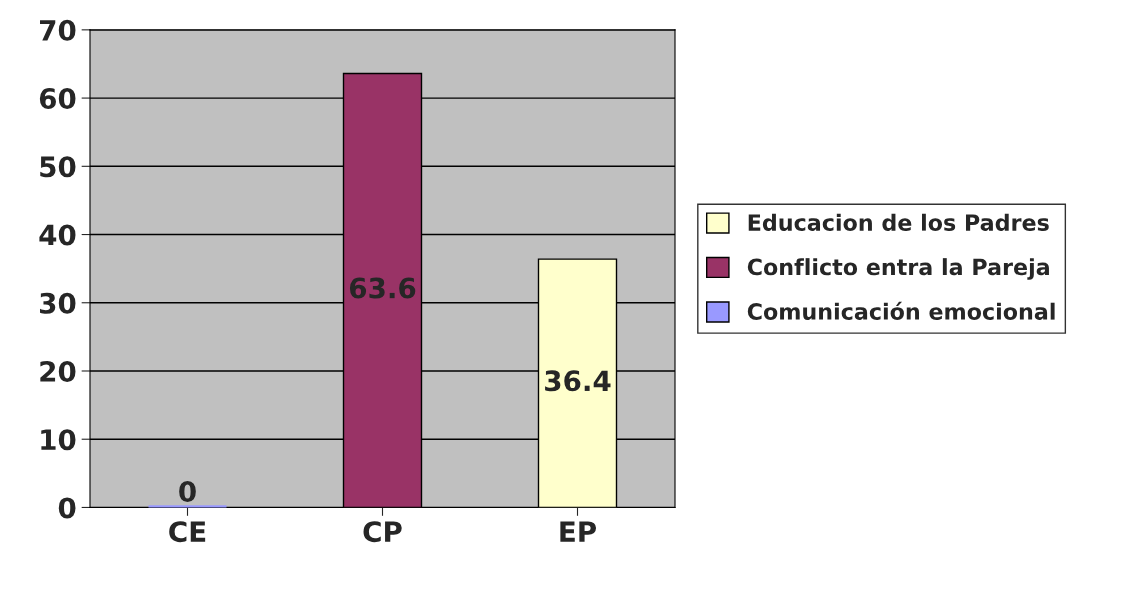  I want to click on y-tick-label: 0, so click(67, 508).